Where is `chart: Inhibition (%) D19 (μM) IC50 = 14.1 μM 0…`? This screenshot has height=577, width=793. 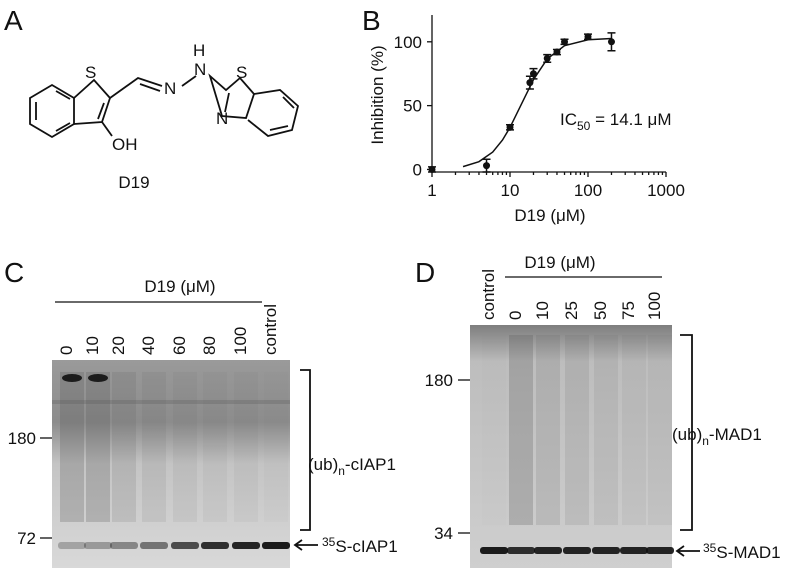 chart: Inhibition (%) D19 (μM) IC50 = 14.1 μM 0… is located at coordinates (526, 120).